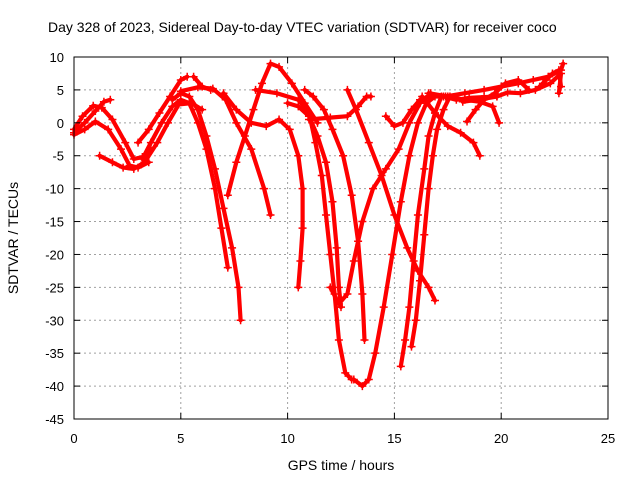 The image size is (640, 480). I want to click on x-tick-label: 5, so click(180, 438).